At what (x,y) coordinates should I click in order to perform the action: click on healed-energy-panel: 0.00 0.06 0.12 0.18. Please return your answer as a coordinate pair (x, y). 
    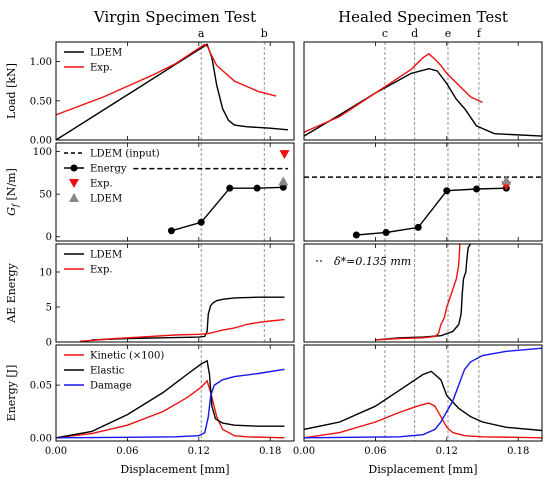
    Looking at the image, I should click on (418, 400).